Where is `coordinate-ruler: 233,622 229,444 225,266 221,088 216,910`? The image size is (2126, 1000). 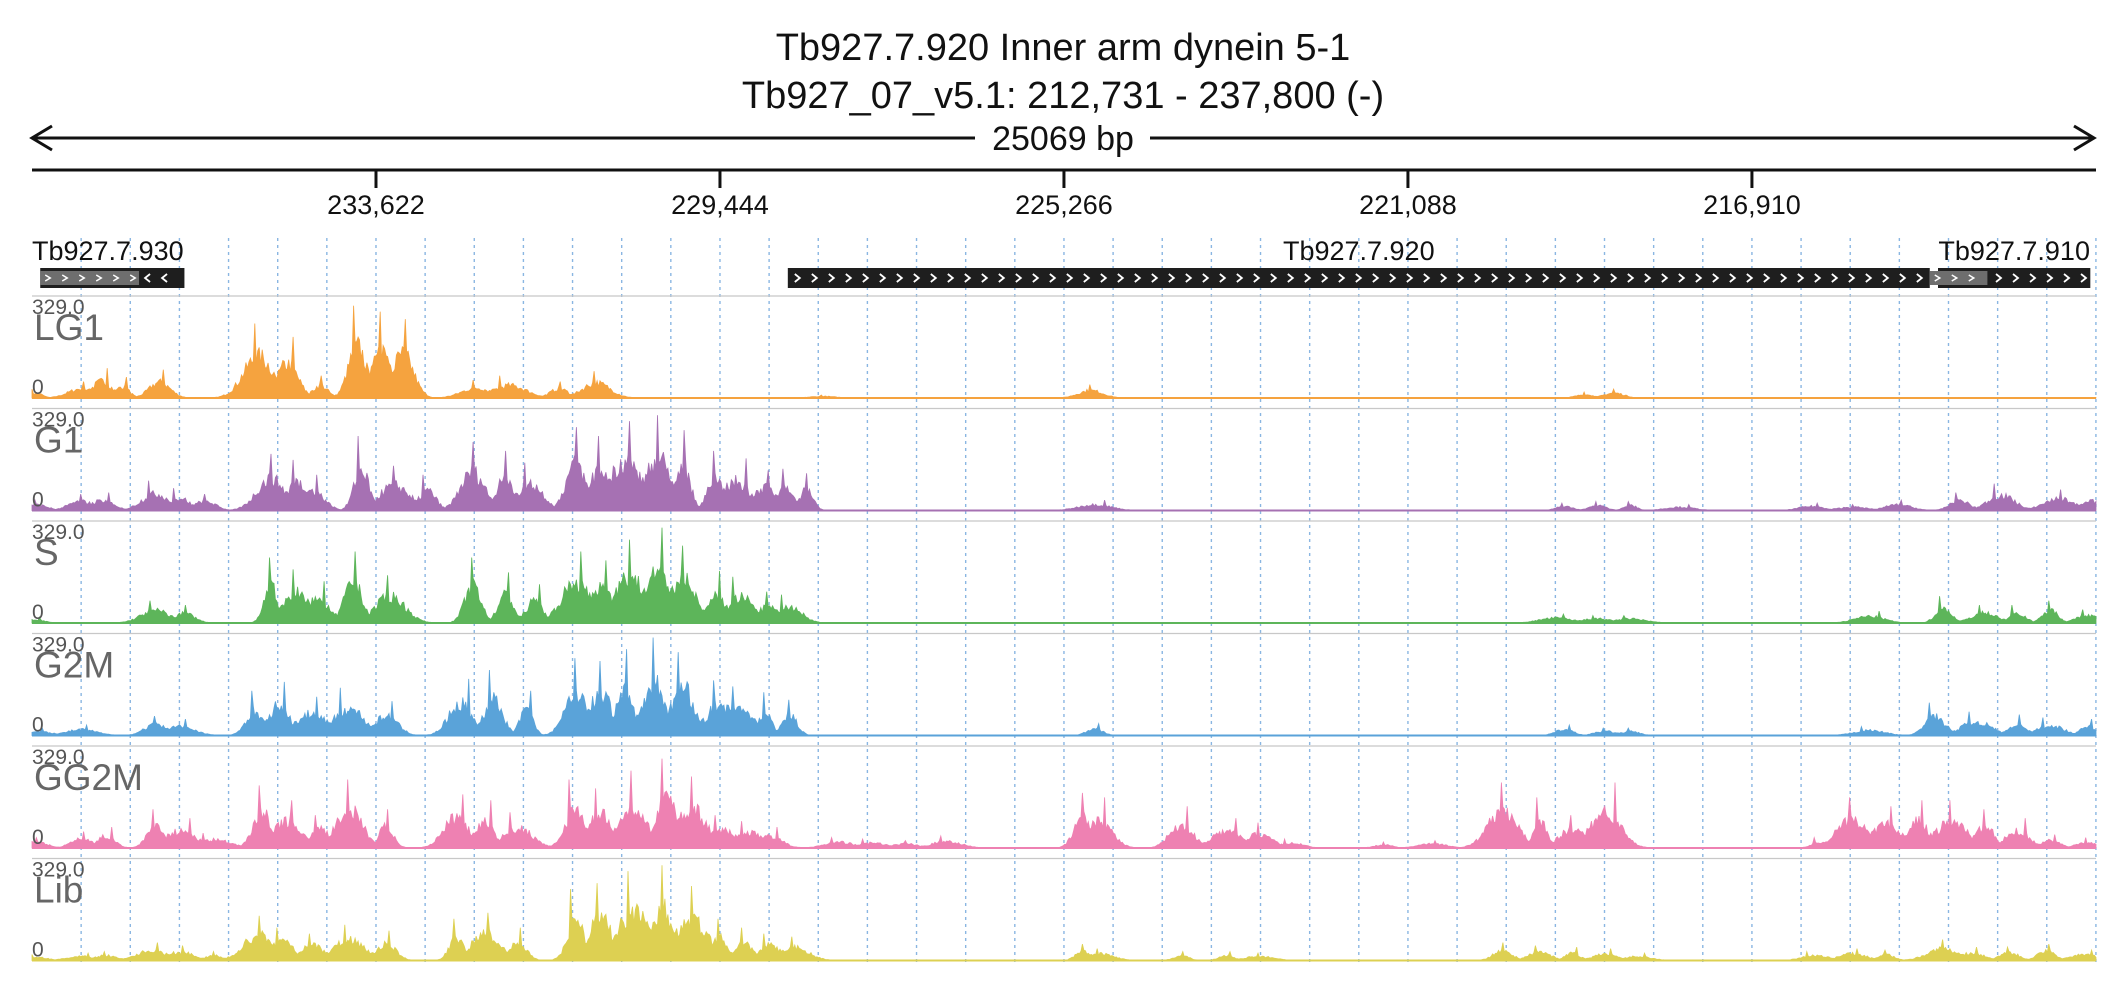 coordinate-ruler: 233,622 229,444 225,266 221,088 216,910 is located at coordinates (1064, 194).